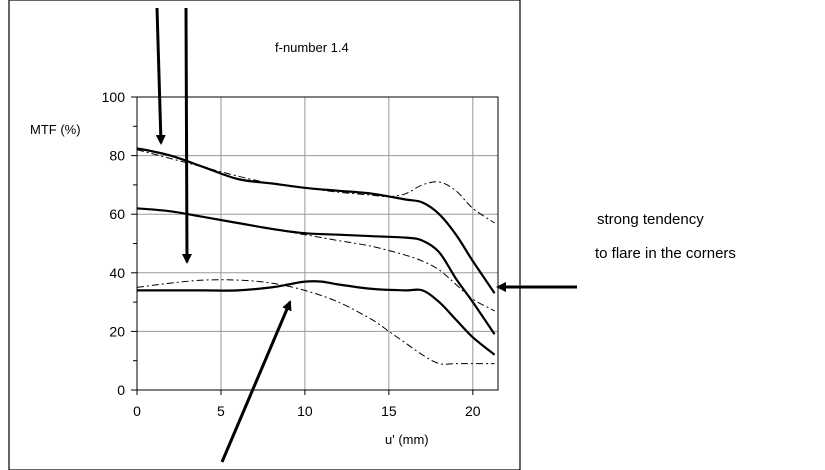  I want to click on x-tick-label: 10, so click(305, 411).